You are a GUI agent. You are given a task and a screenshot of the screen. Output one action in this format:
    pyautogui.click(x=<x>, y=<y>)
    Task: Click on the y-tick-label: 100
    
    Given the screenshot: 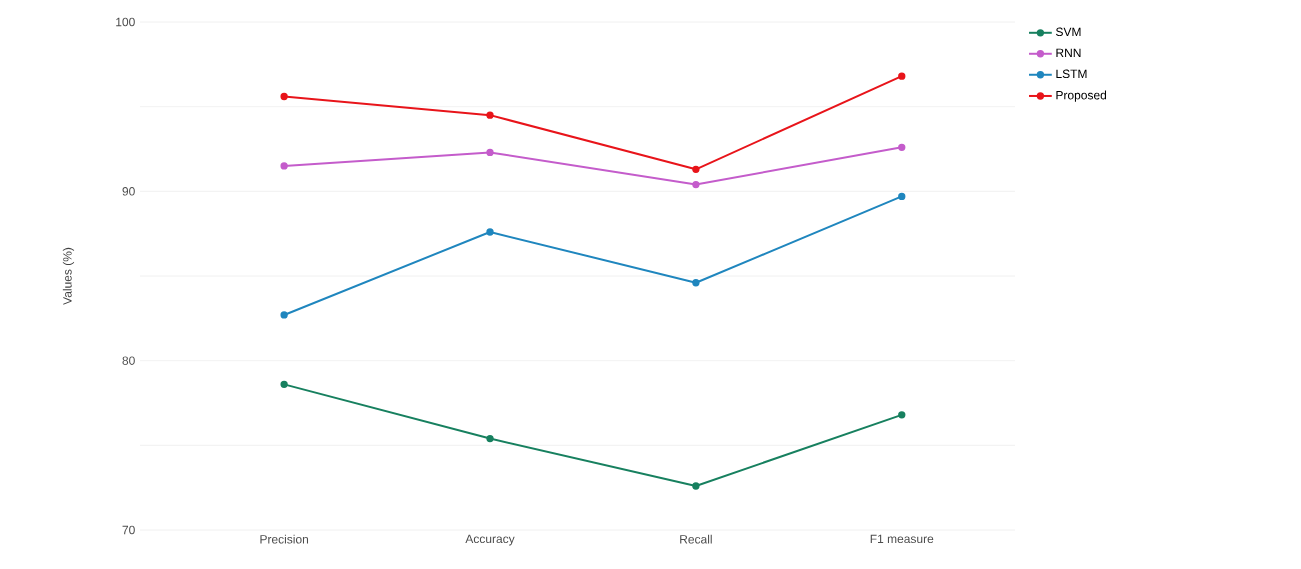 What is the action you would take?
    pyautogui.click(x=125, y=22)
    